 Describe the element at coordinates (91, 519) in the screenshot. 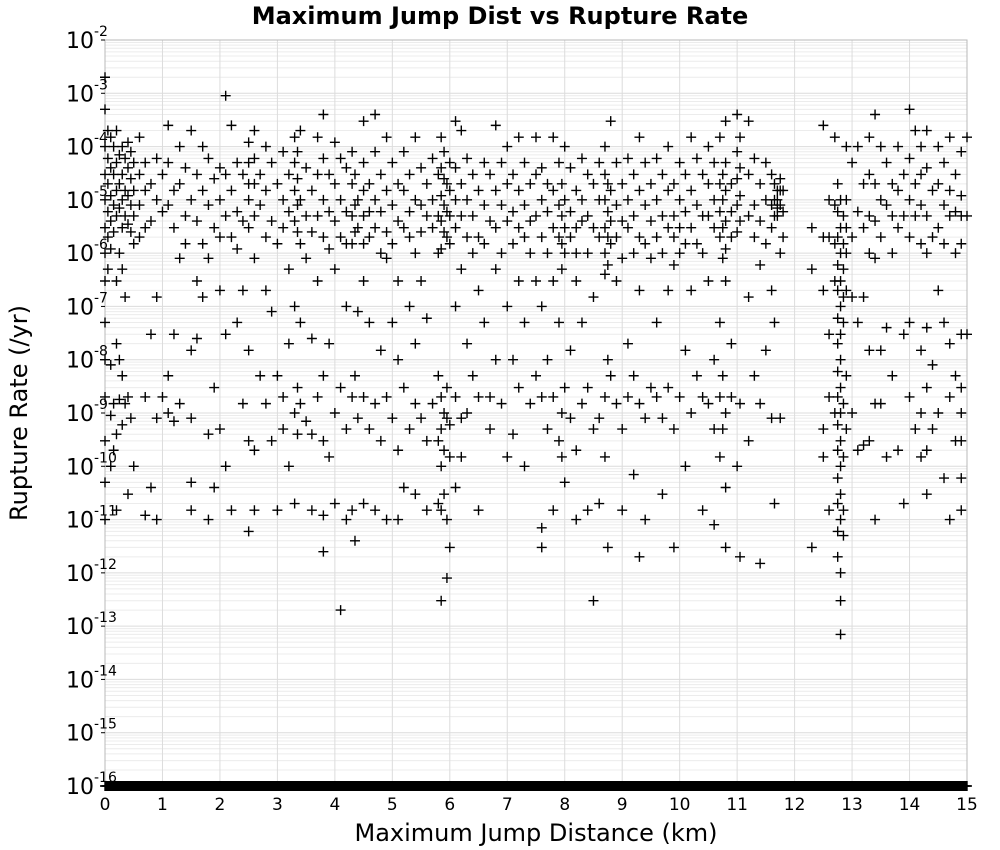

I see `y-tick-label: 10-11` at that location.